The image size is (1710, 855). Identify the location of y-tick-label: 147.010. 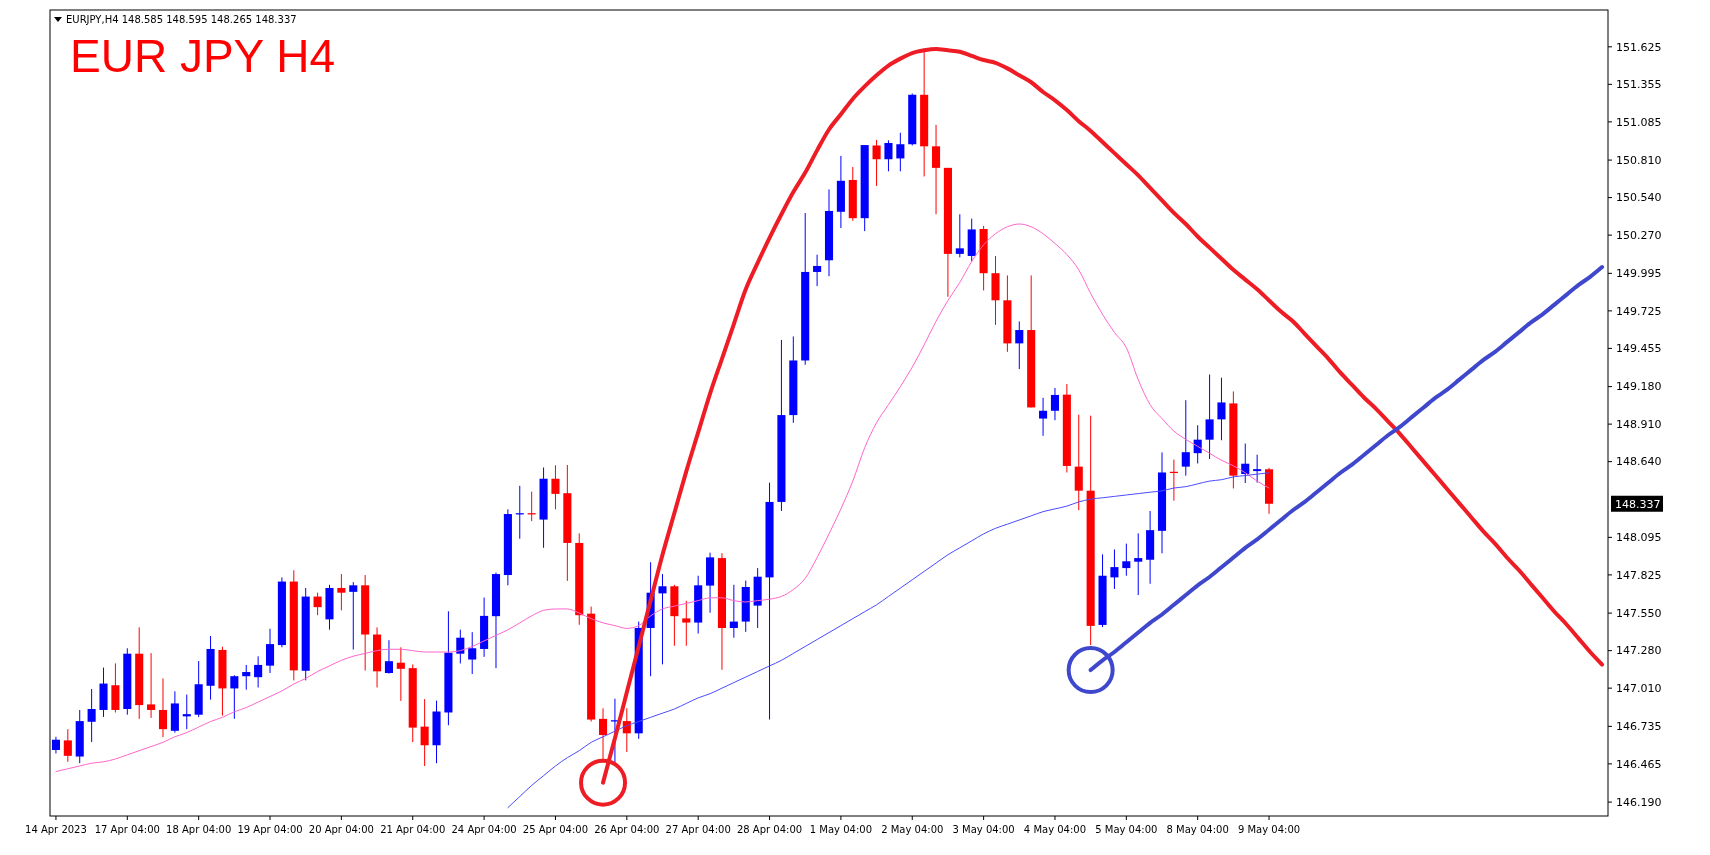
(1639, 688).